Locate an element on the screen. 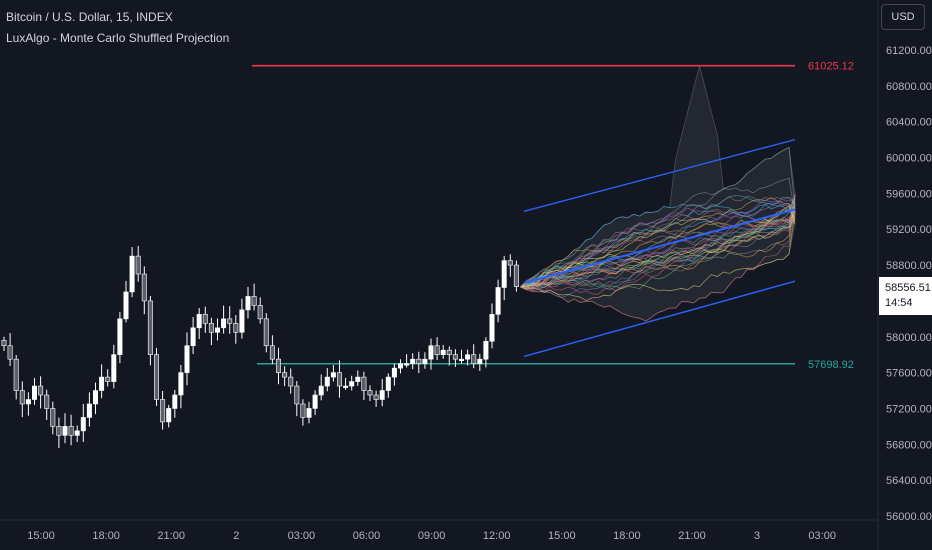  symbol-title: Bitcoin / U.S. Dollar, 15, INDEX is located at coordinates (89, 17).